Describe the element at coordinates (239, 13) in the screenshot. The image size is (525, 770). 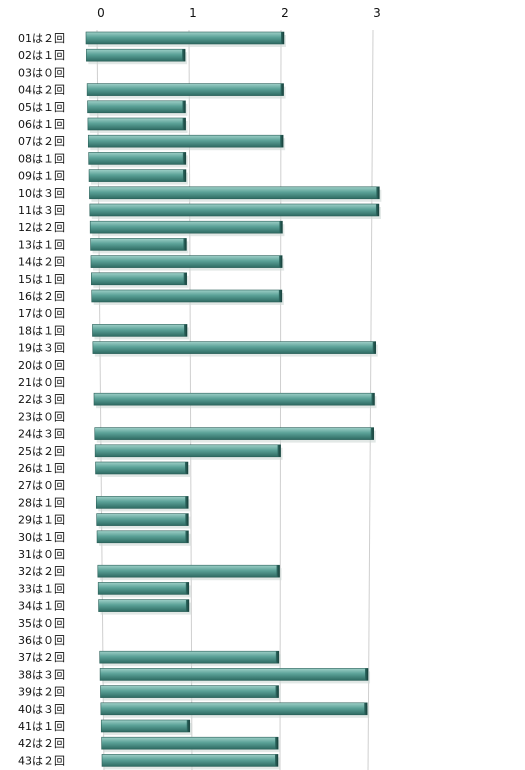
I see `x-axis-ticks: 0 1 2 3` at that location.